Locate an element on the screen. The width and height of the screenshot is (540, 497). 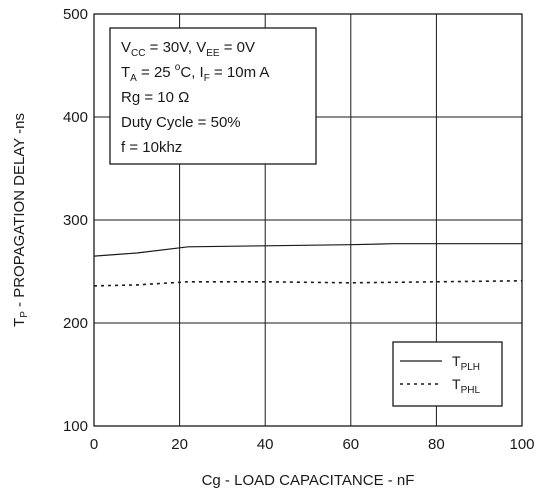
y-axis-title: TP - PROPAGATION DELAY -ns is located at coordinates (20, 220).